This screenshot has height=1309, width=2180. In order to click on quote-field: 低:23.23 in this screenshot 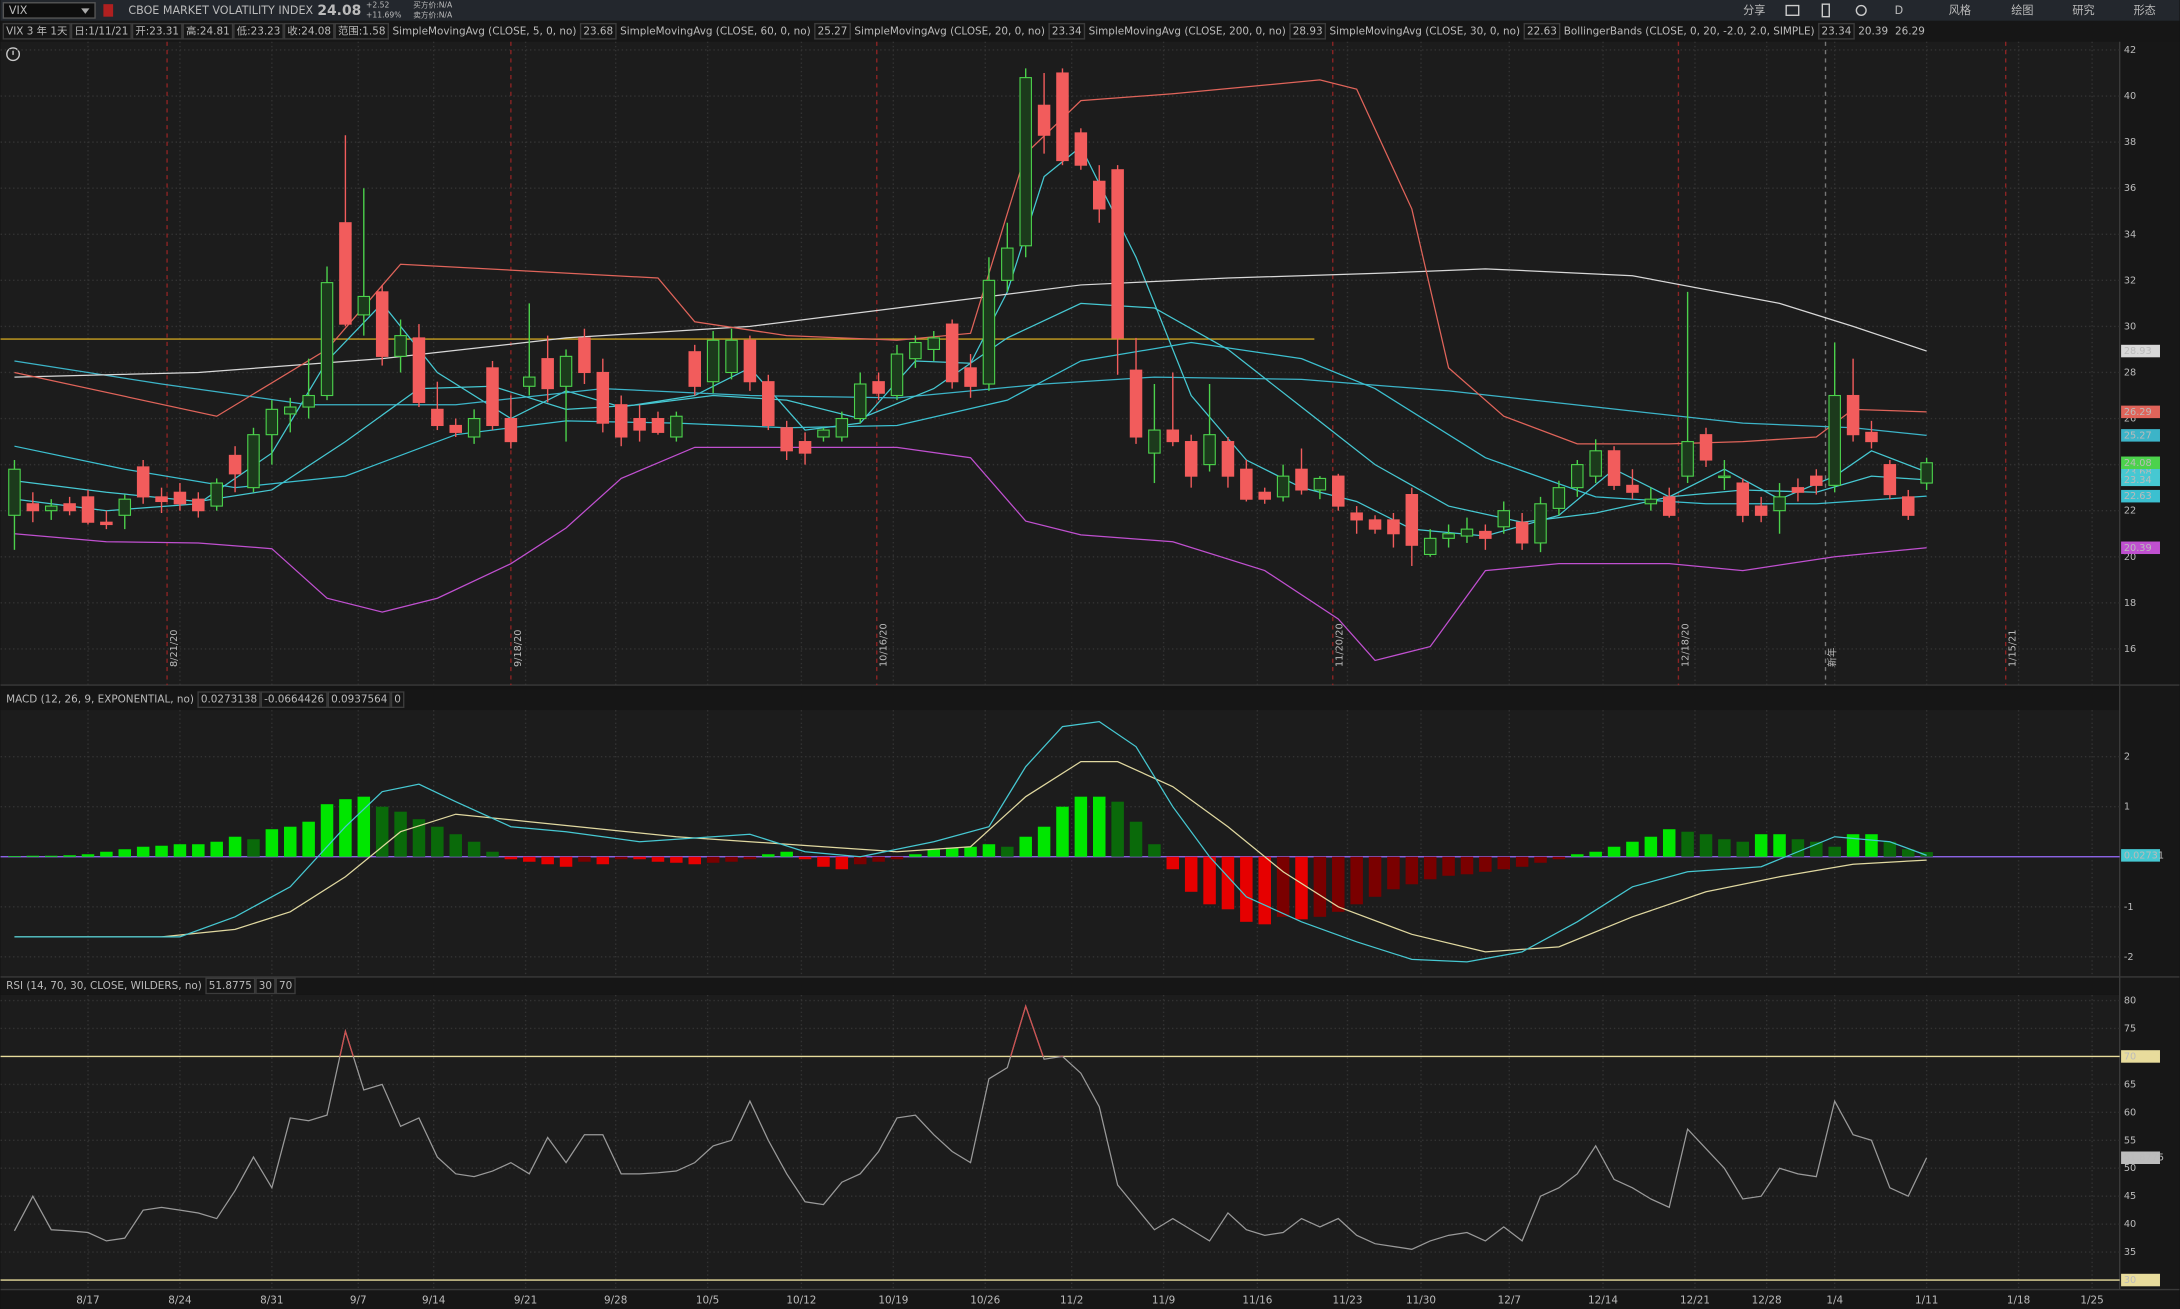, I will do `click(259, 30)`.